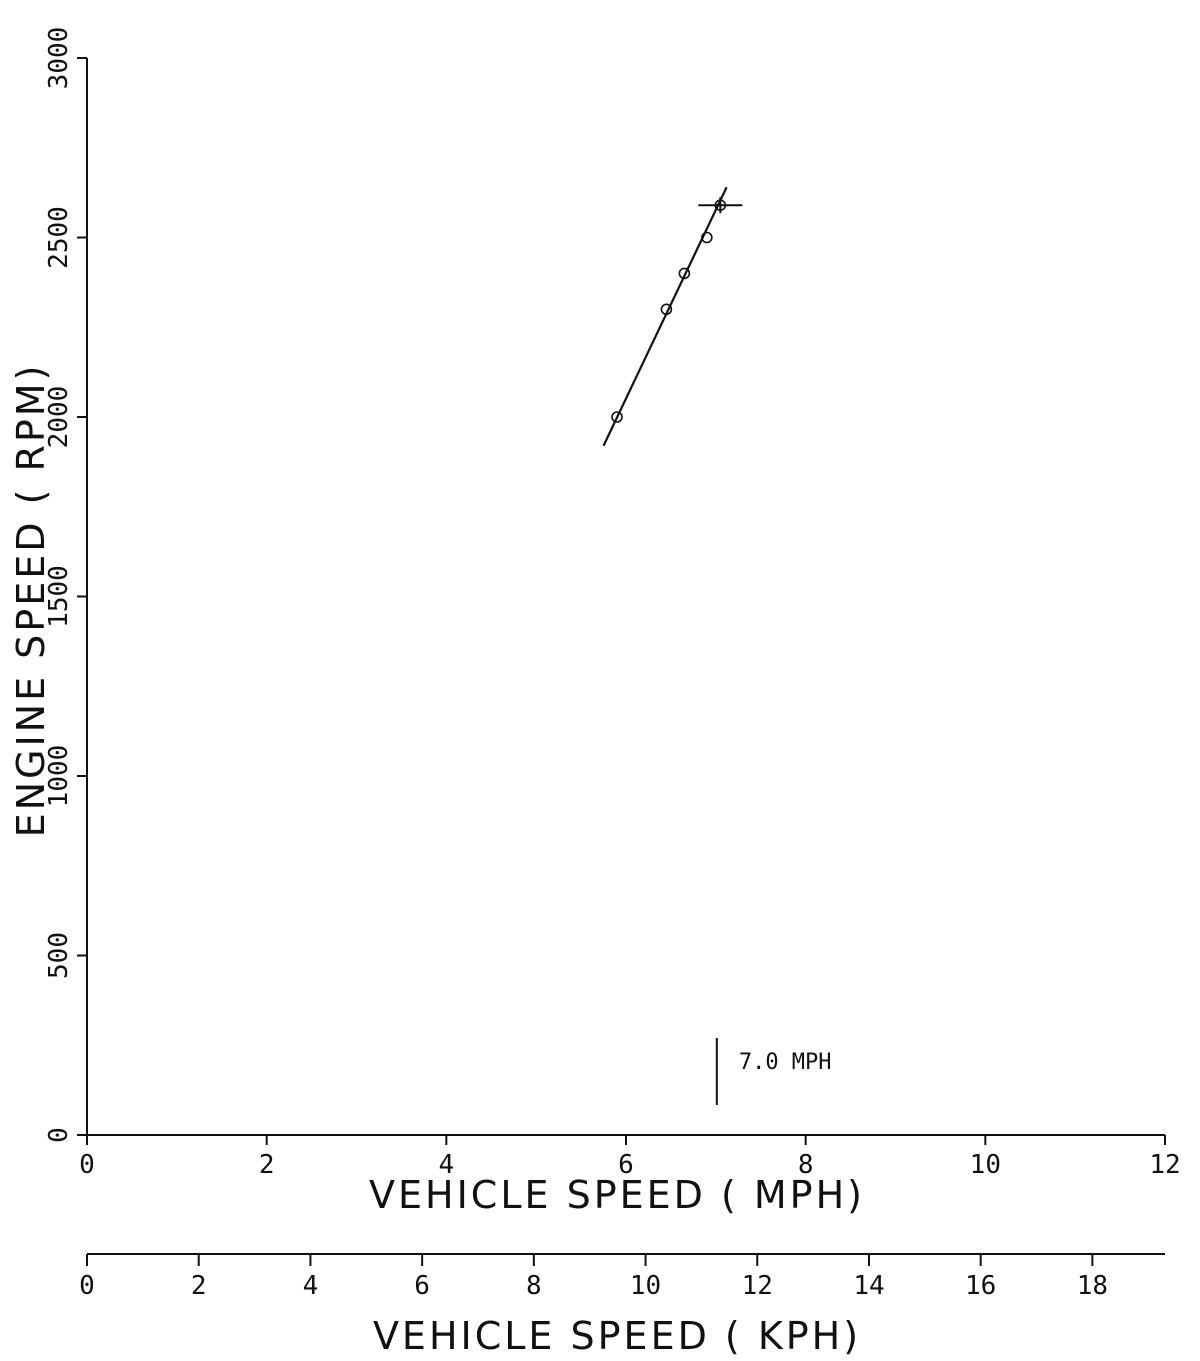 Image resolution: width=1200 pixels, height=1361 pixels. Describe the element at coordinates (617, 1195) in the screenshot. I see `x-axis-title: VEHICLE SPEED ( MPH)` at that location.